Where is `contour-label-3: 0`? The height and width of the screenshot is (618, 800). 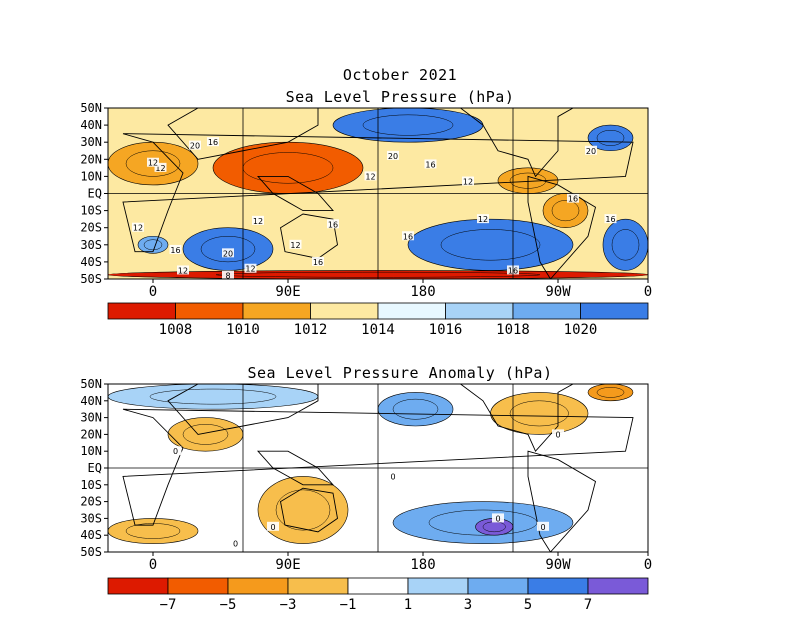
contour-label-3: 0 is located at coordinates (497, 518).